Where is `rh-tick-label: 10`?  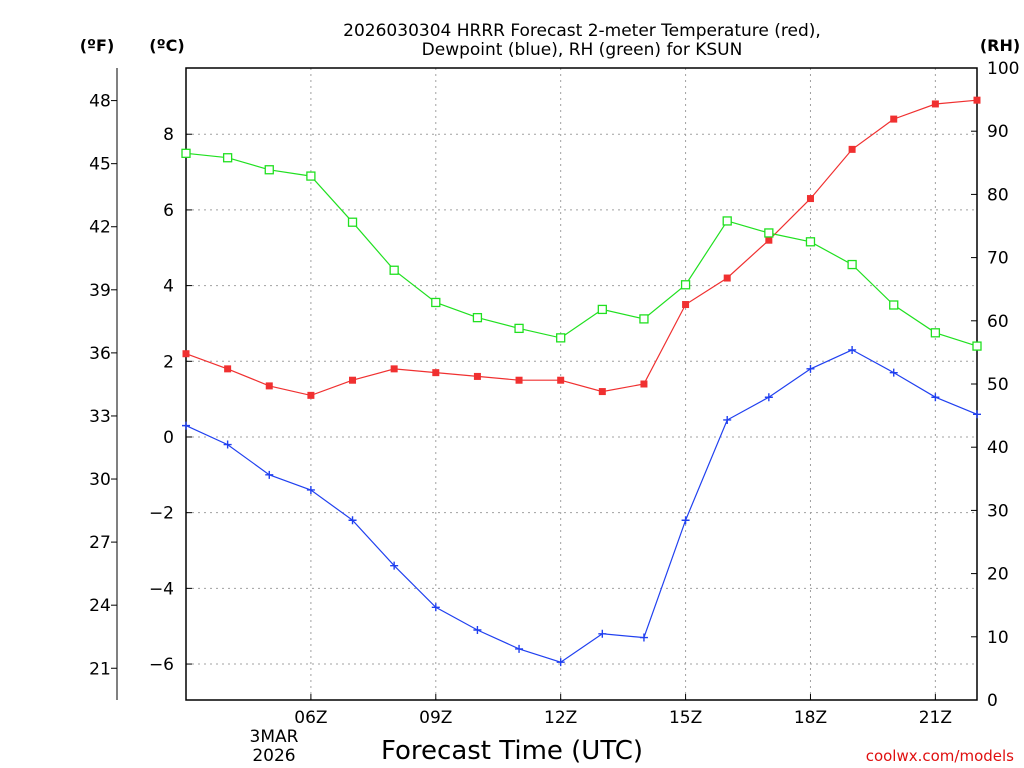 rh-tick-label: 10 is located at coordinates (998, 638).